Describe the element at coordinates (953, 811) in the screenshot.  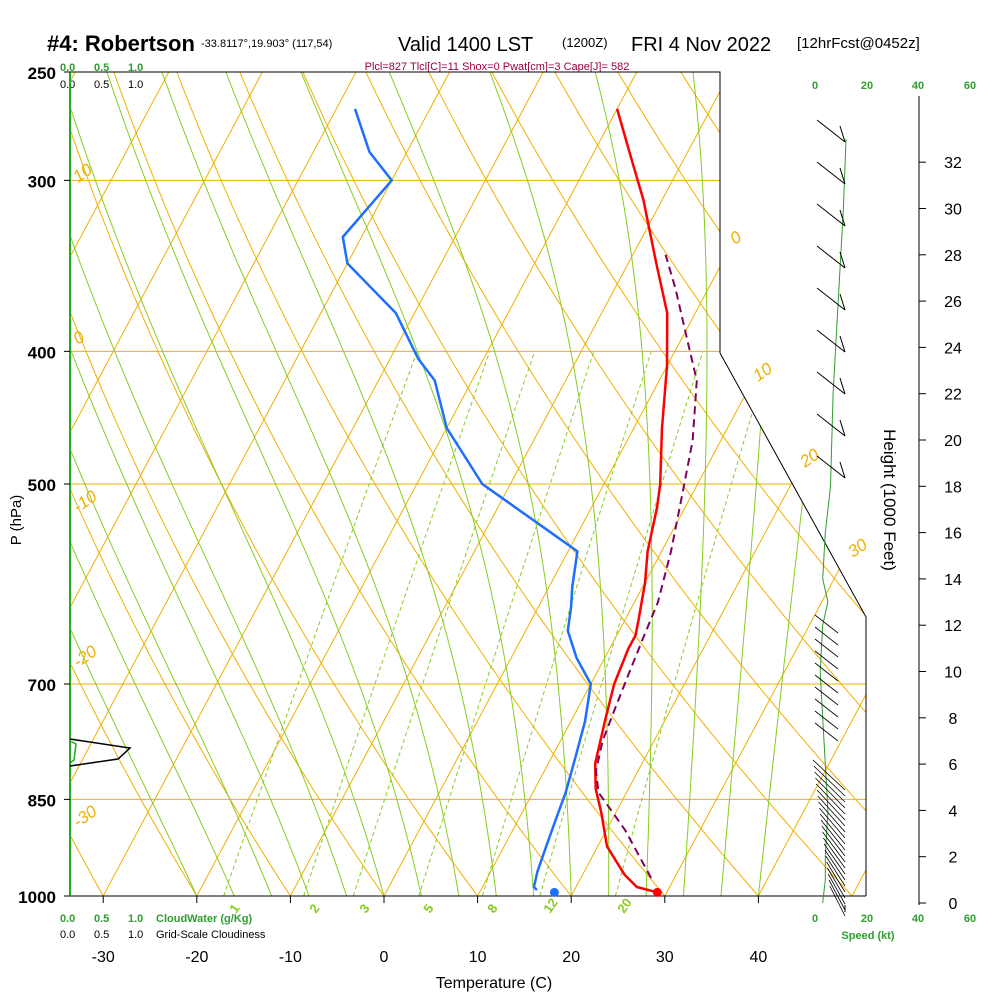
I see `height-tick-label: 4` at that location.